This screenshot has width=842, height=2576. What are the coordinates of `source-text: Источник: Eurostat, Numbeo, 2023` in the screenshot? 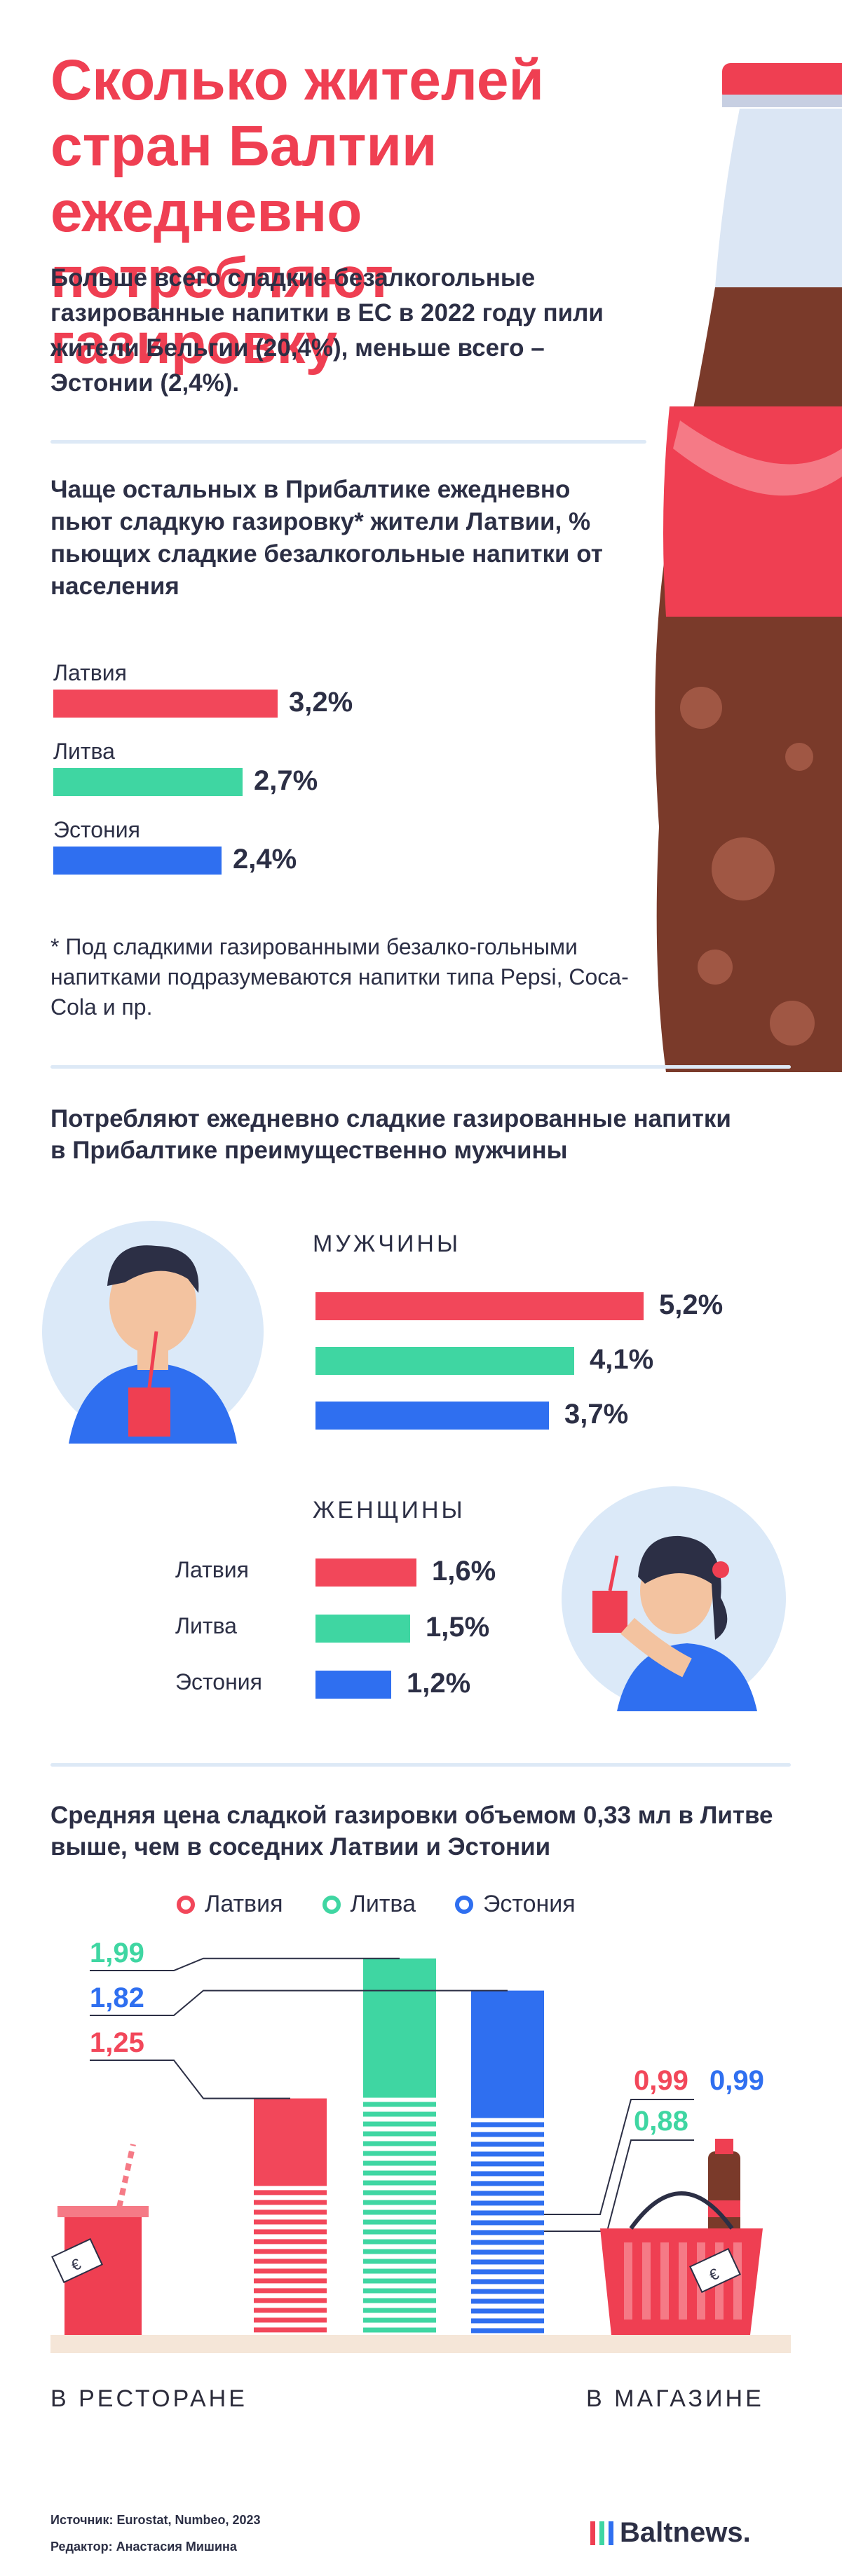 It's located at (156, 2520).